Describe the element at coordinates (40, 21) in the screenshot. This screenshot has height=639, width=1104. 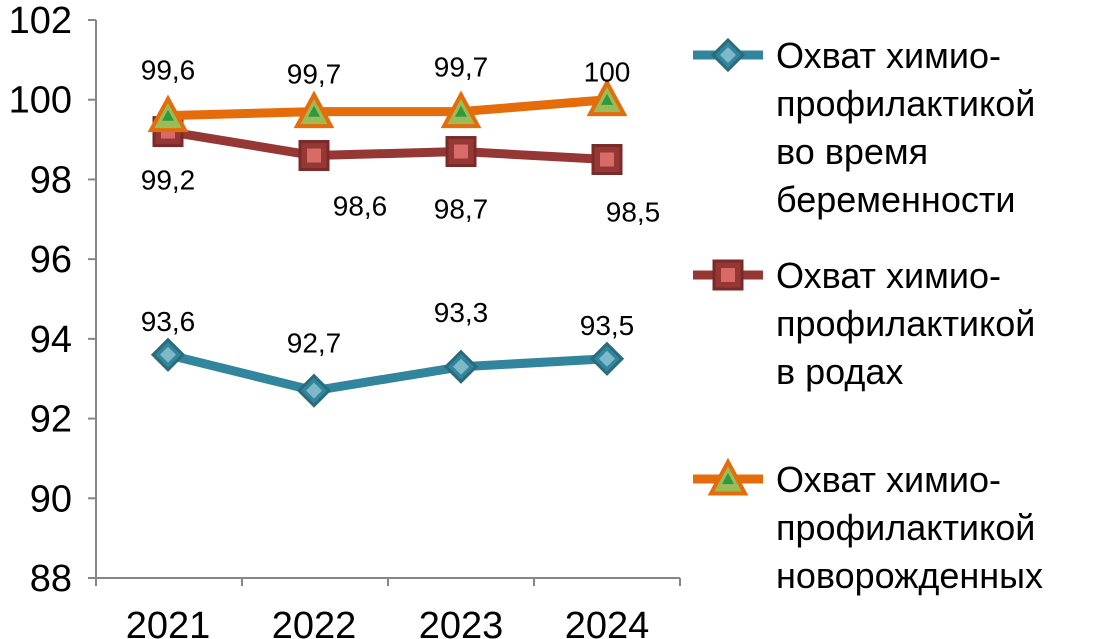
I see `y-tick-label: 102` at that location.